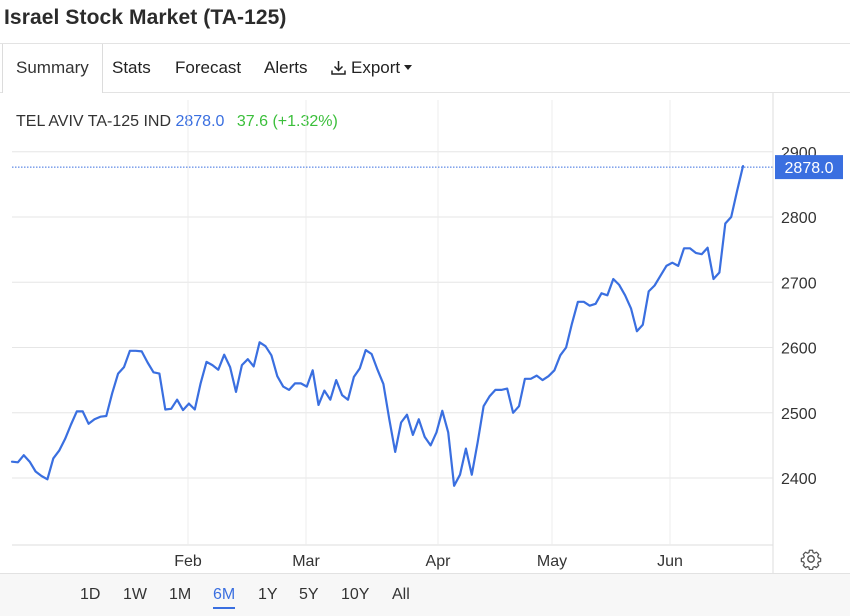 The height and width of the screenshot is (616, 850). I want to click on y-tick-label: 2600, so click(799, 349).